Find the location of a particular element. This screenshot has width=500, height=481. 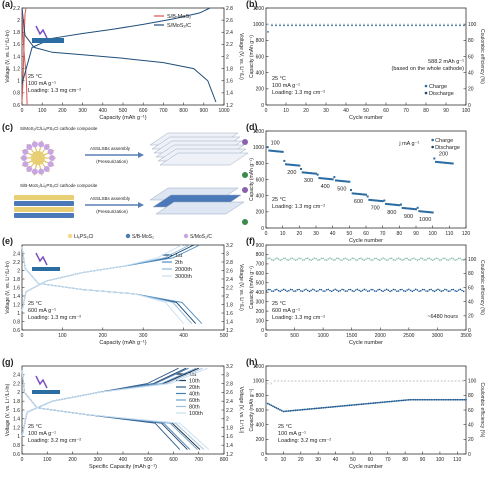

y-axis-label: Capacity (mAh g⁻¹) is located at coordinates (252, 287).